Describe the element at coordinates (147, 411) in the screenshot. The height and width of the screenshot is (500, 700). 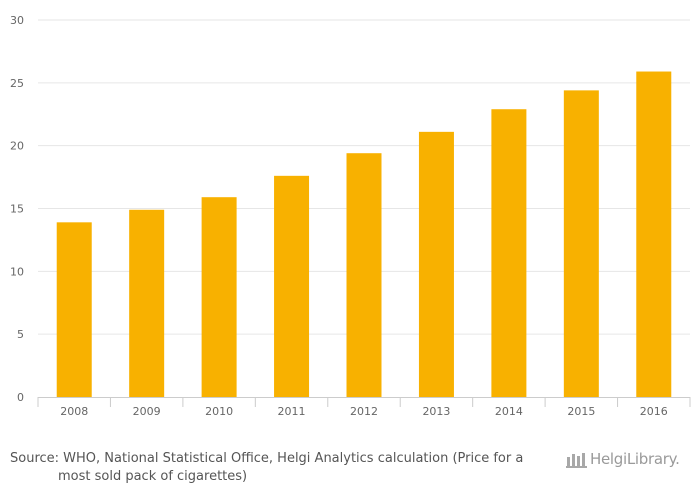
I see `x-tick-label: 2009` at that location.